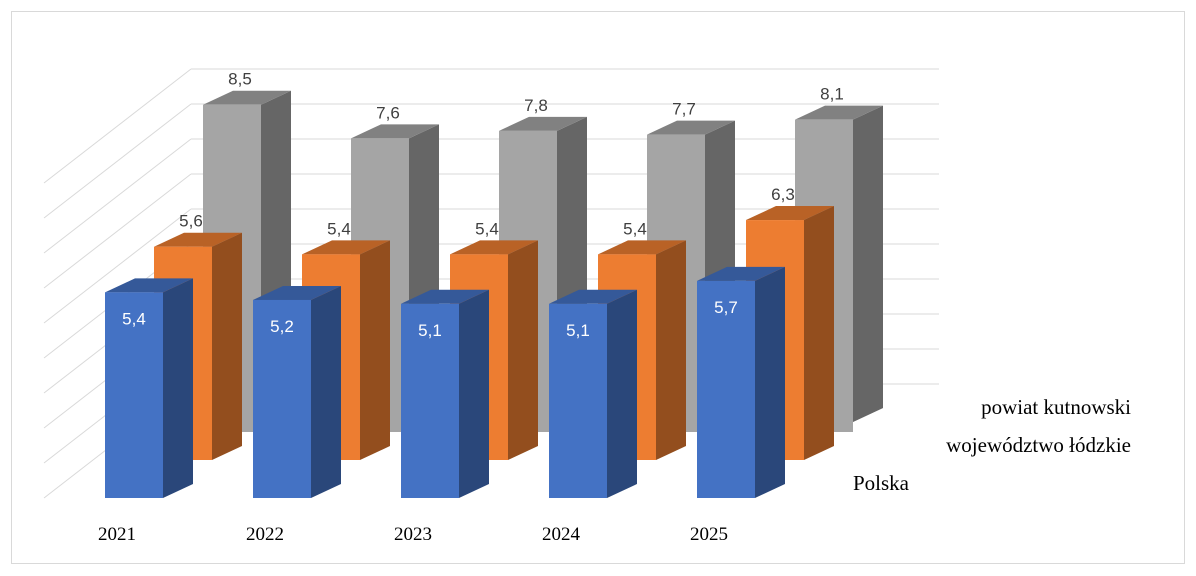 Image resolution: width=1196 pixels, height=576 pixels. I want to click on data-label-2-0: 8,5, so click(240, 79).